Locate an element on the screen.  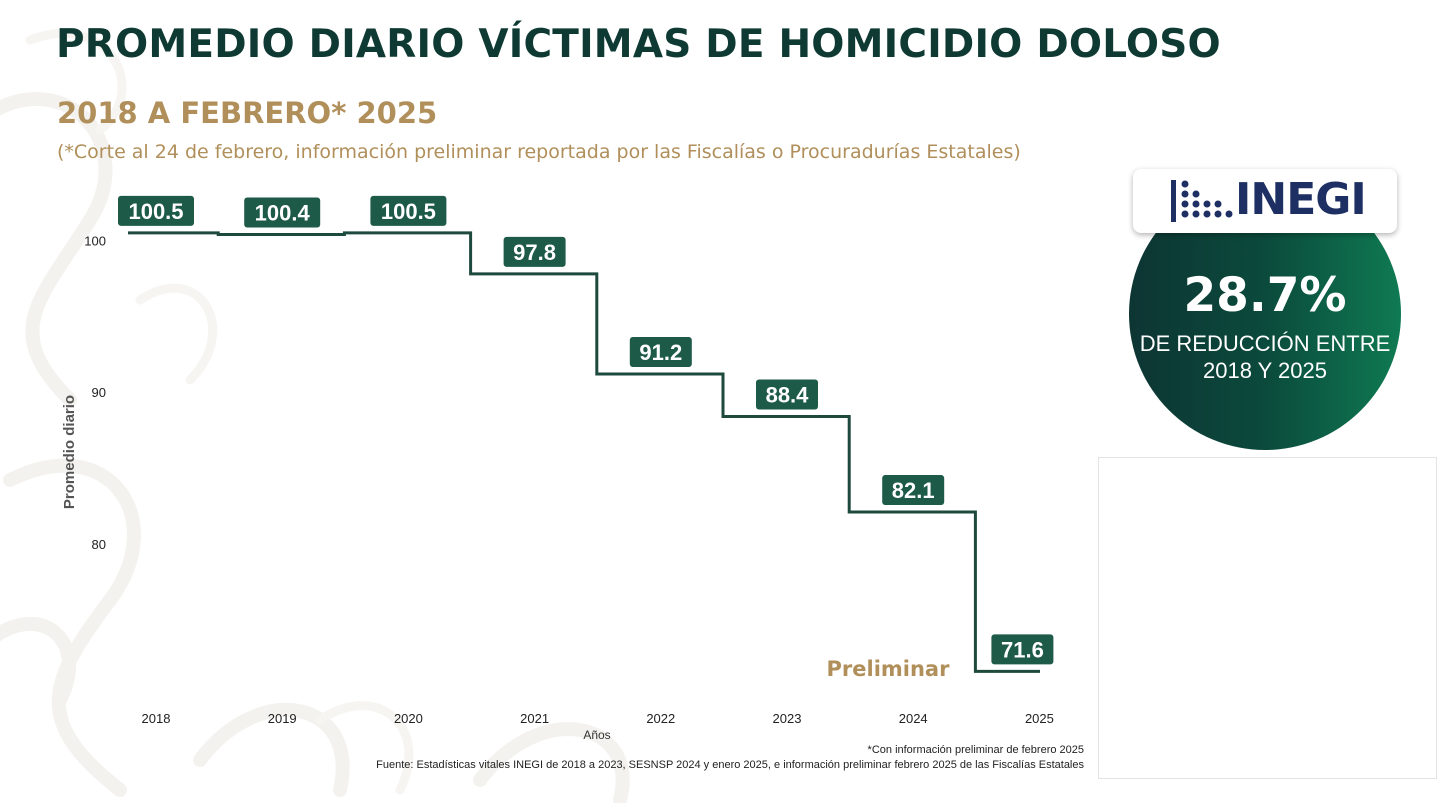
data-label: 97.8 is located at coordinates (534, 252).